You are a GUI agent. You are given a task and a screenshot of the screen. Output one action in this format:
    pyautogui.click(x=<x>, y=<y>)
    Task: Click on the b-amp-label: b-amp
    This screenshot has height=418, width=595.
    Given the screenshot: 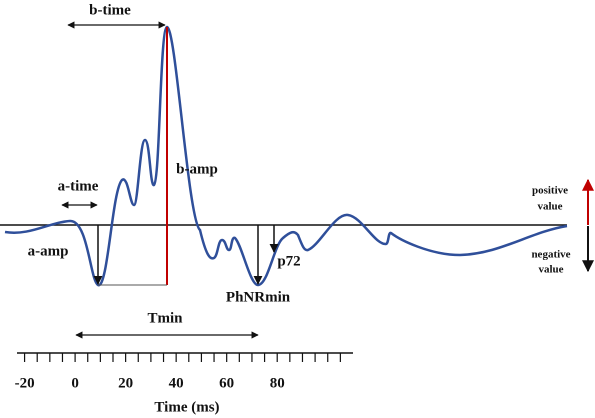 What is the action you would take?
    pyautogui.click(x=197, y=169)
    